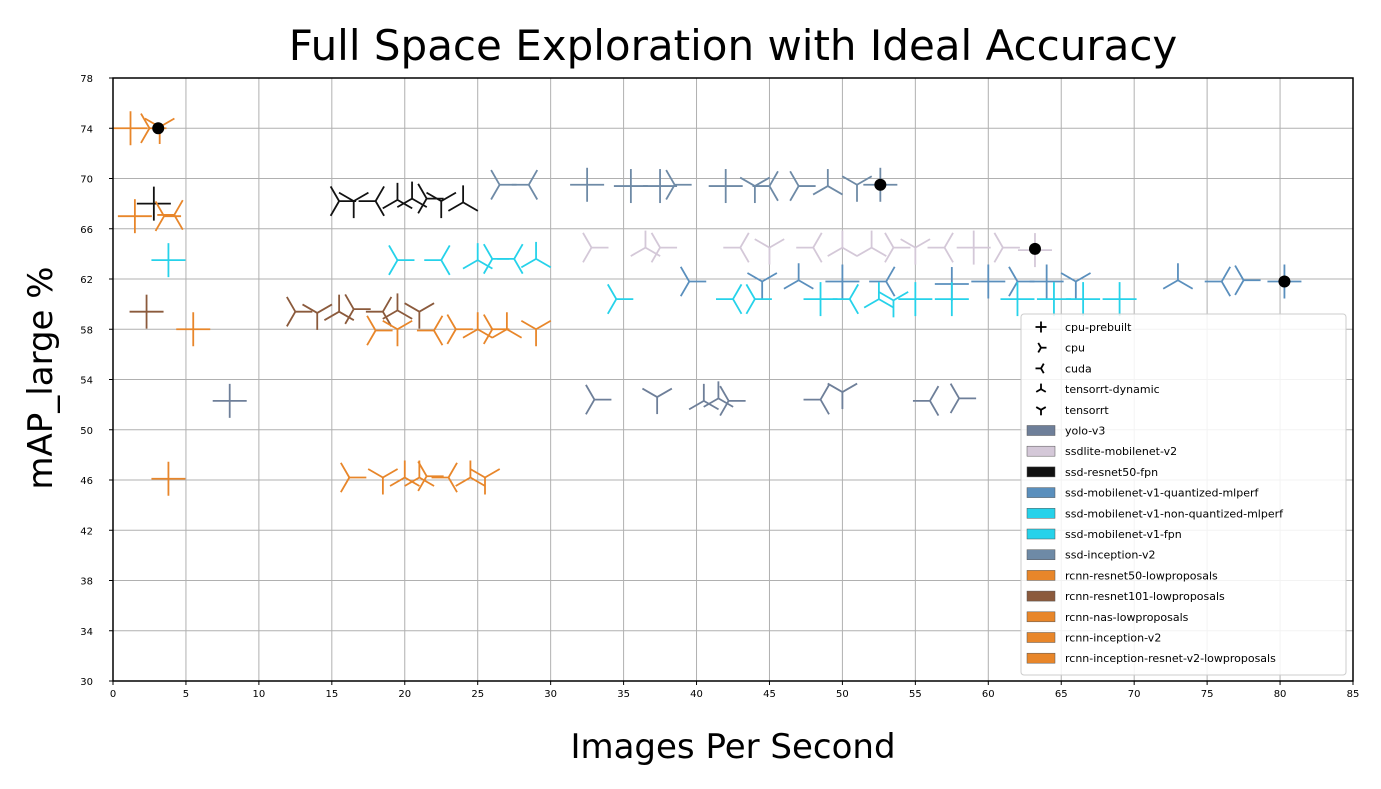  I want to click on legend-item: ssd-resnet50-fpn, so click(1092, 472).